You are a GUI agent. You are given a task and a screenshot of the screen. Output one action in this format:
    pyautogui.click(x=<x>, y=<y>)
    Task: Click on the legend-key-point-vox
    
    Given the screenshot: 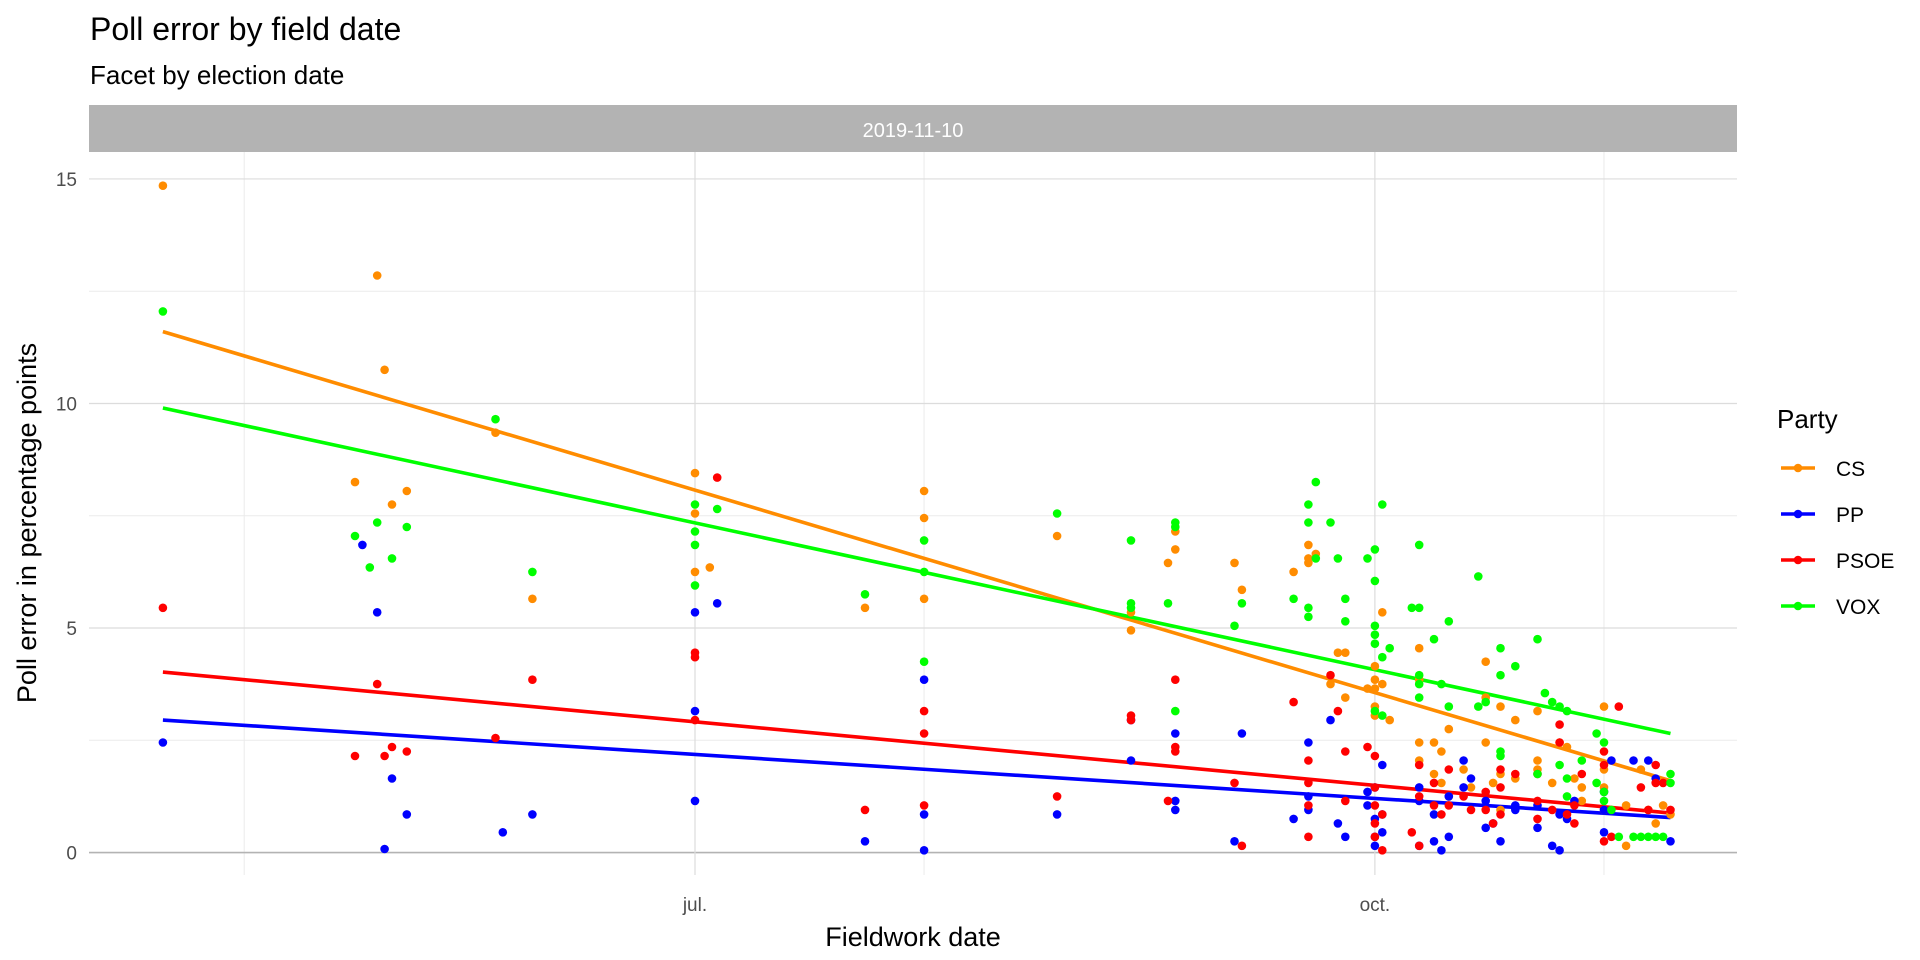 What is the action you would take?
    pyautogui.click(x=1798, y=606)
    